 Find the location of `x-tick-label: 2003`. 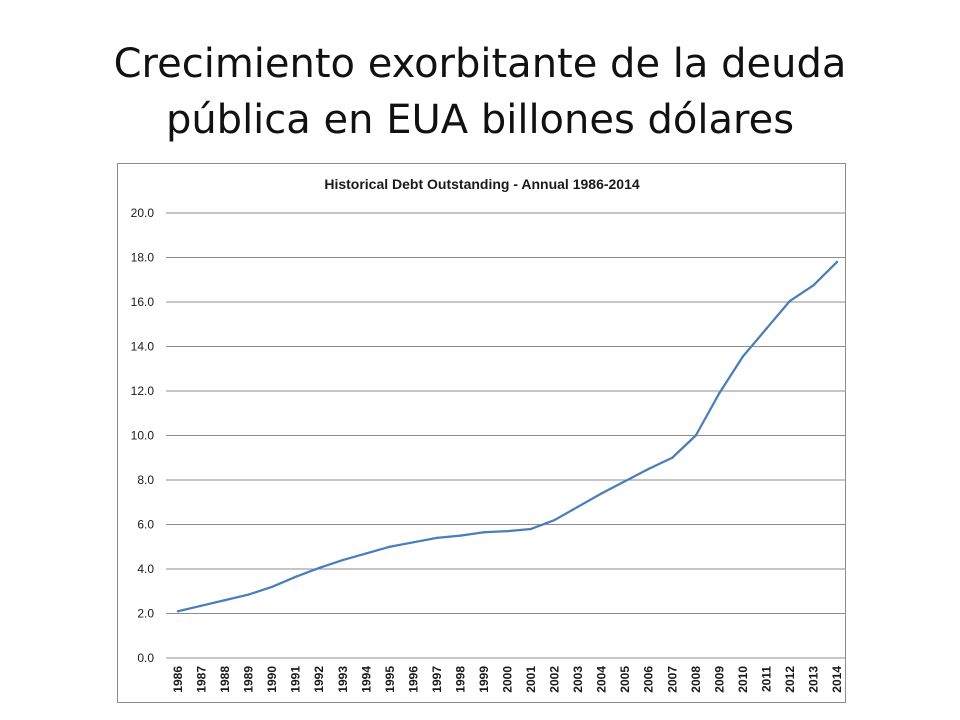

x-tick-label: 2003 is located at coordinates (578, 679).